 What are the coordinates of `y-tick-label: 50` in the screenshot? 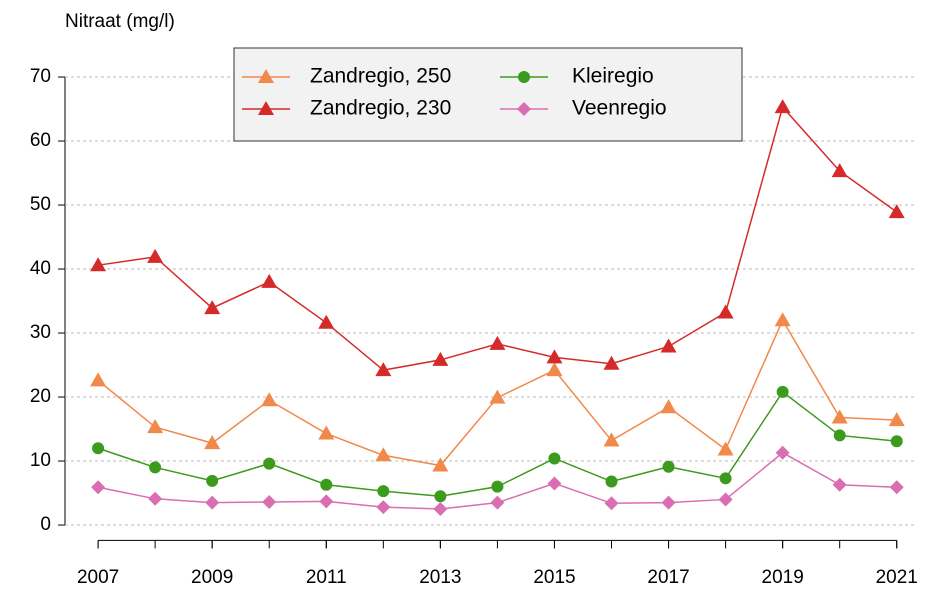 It's located at (40, 204).